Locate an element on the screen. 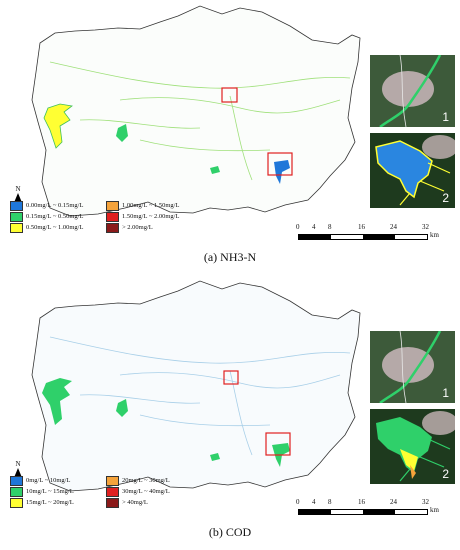 This screenshot has width=460, height=550. legend-row: 0.00mg/L ~ 0.15mg/L 1.00mg/L ~ 1.50mg/L is located at coordinates (110, 205).